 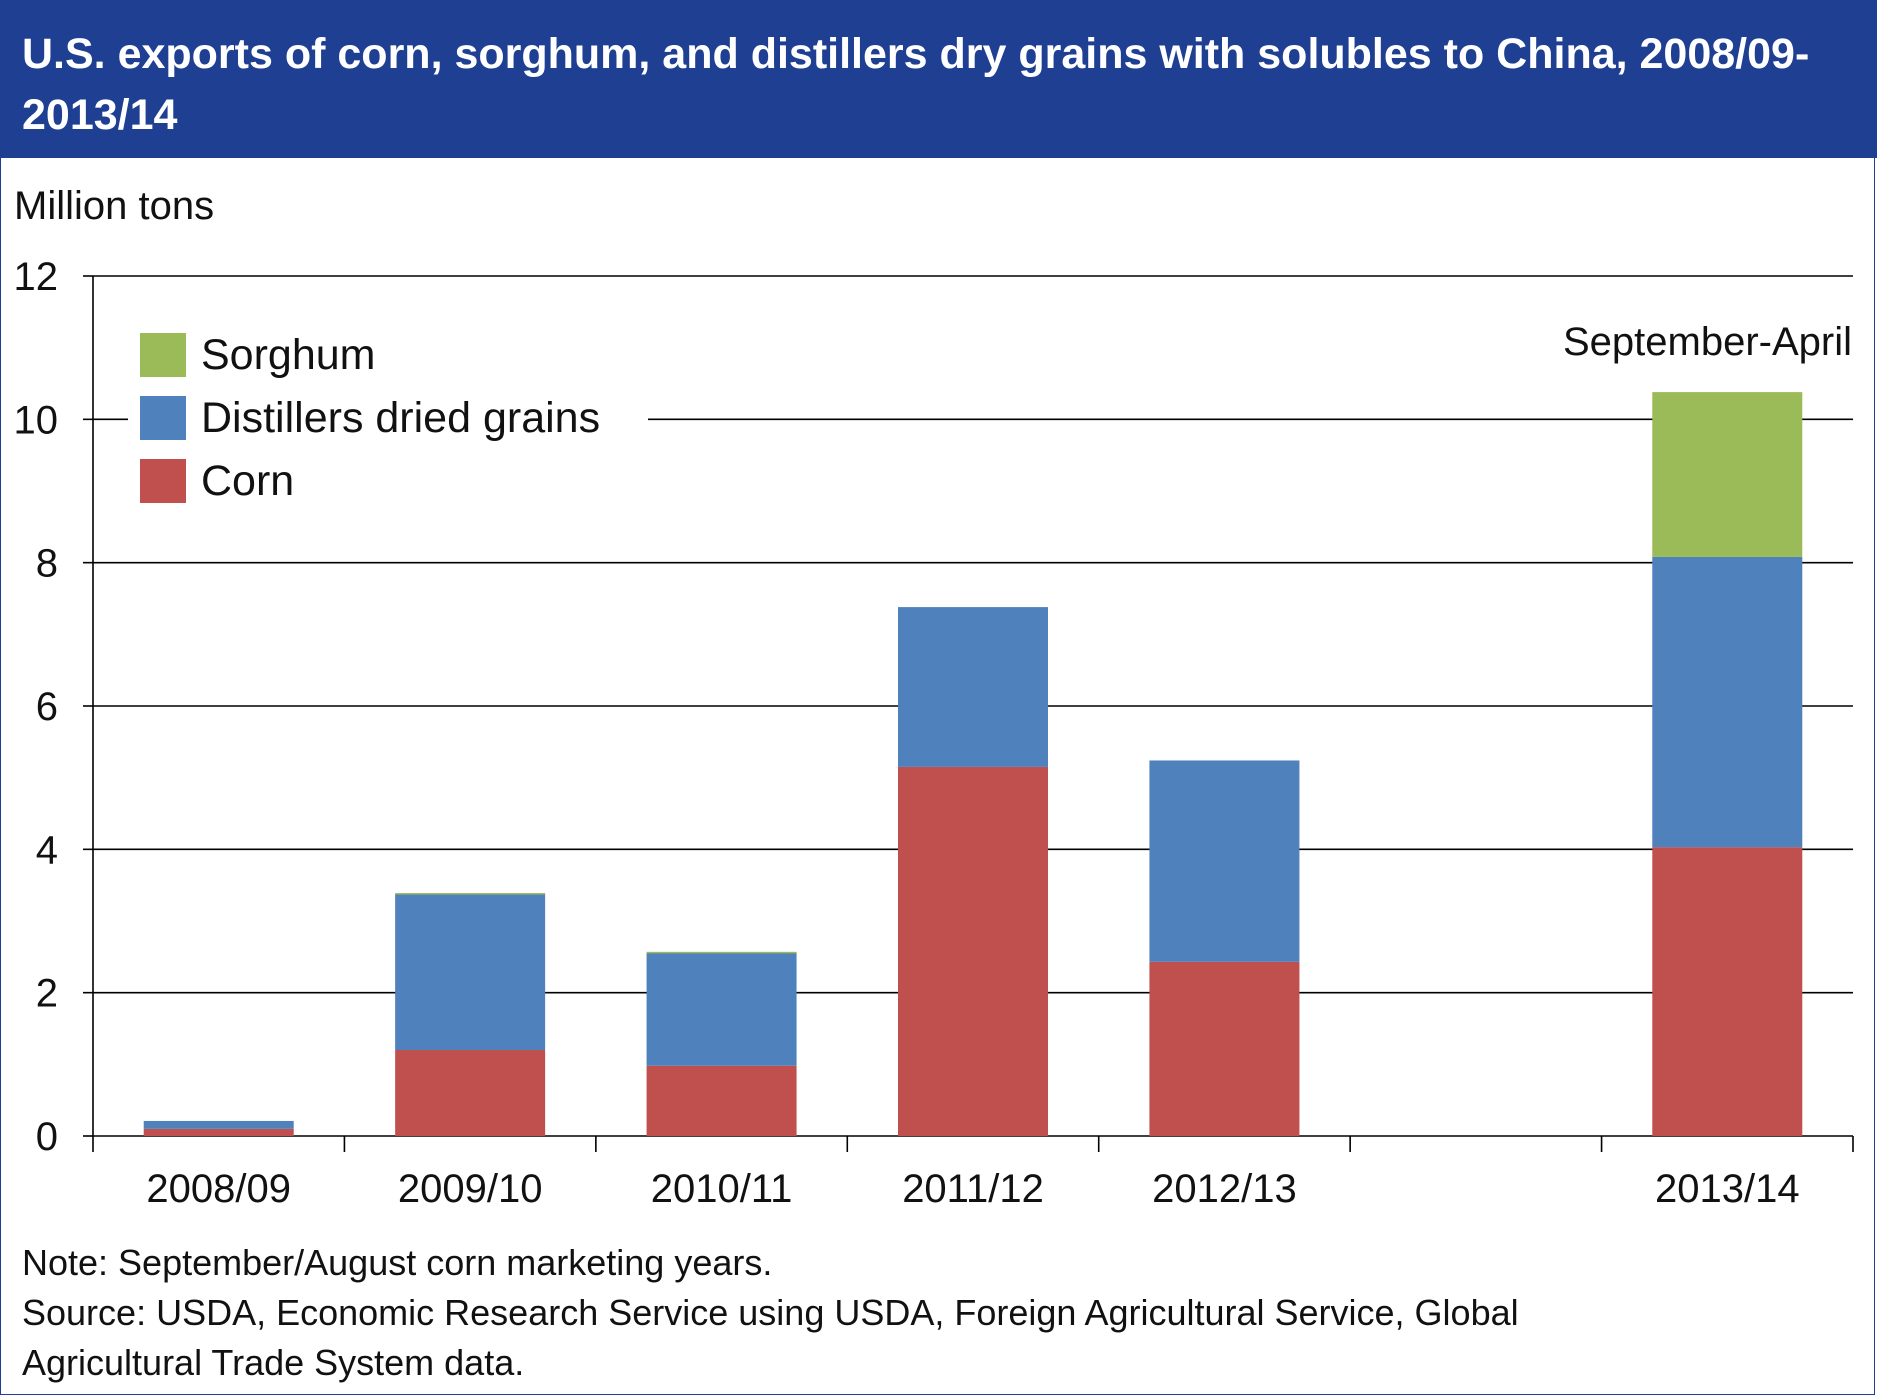 What do you see at coordinates (288, 355) in the screenshot?
I see `legend-label: Sorghum` at bounding box center [288, 355].